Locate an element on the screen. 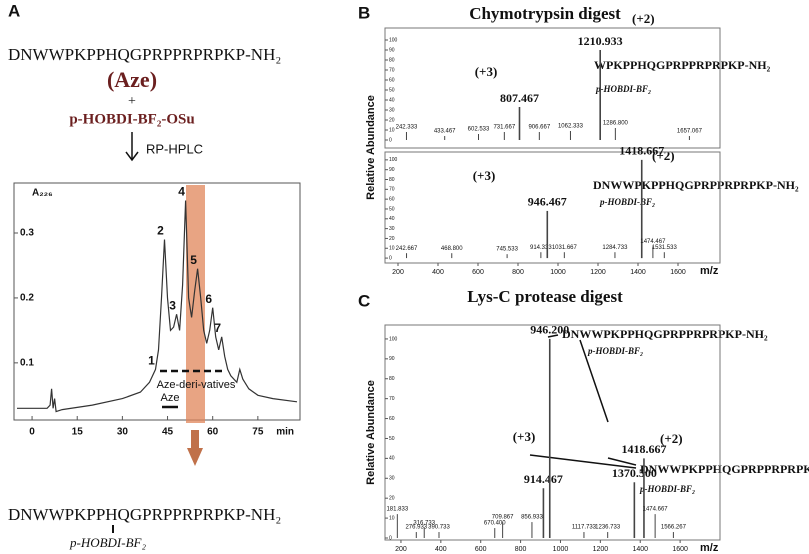 The height and width of the screenshot is (554, 809). x-tick-label: 75 is located at coordinates (258, 432).